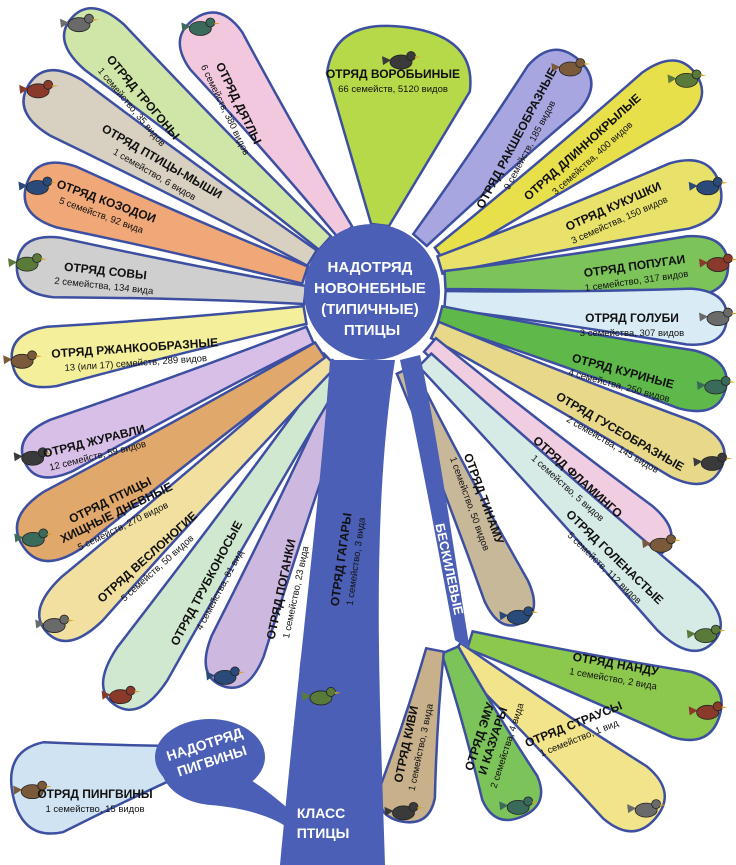 Image resolution: width=736 pixels, height=865 pixels. I want to click on class-label-line-2: ПТИЦЫ, so click(323, 833).